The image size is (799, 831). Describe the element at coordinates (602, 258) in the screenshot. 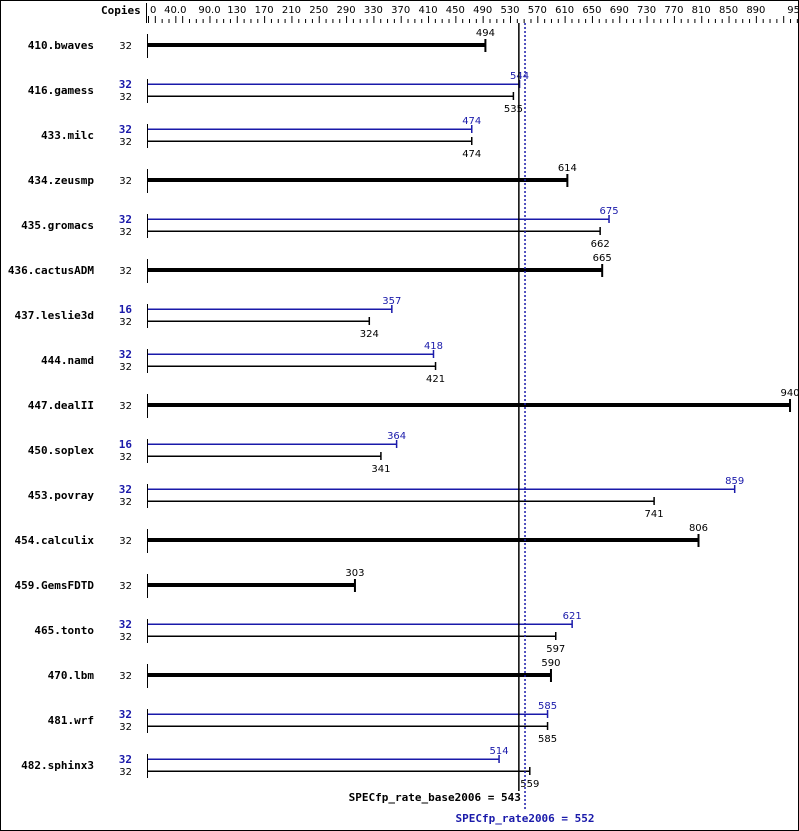

I see `base-value-label: 665` at that location.